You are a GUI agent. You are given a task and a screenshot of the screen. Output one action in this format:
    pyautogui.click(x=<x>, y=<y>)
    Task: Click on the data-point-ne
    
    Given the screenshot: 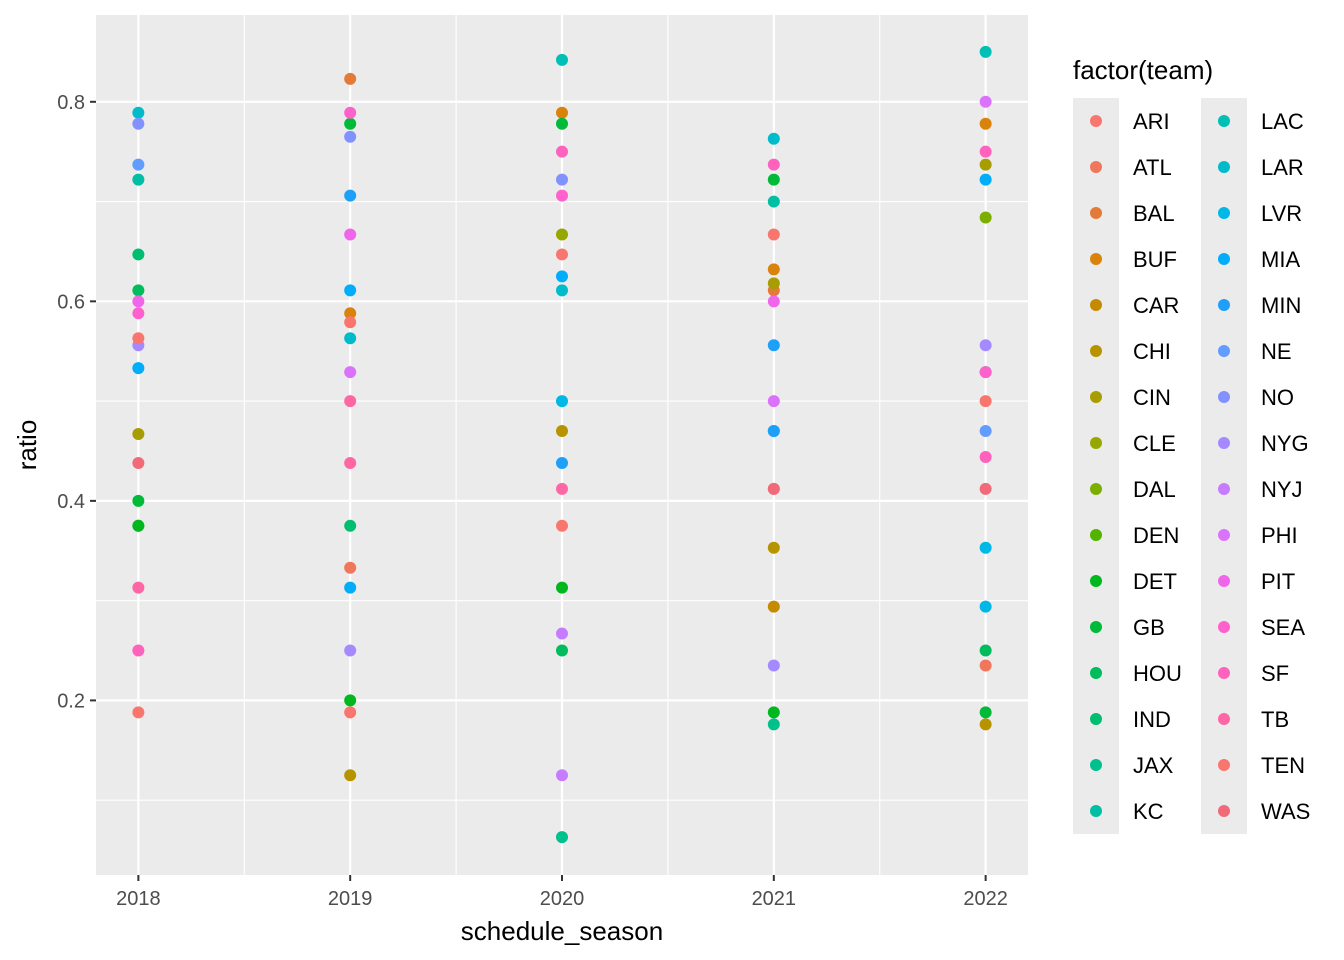 What is the action you would take?
    pyautogui.click(x=985, y=431)
    